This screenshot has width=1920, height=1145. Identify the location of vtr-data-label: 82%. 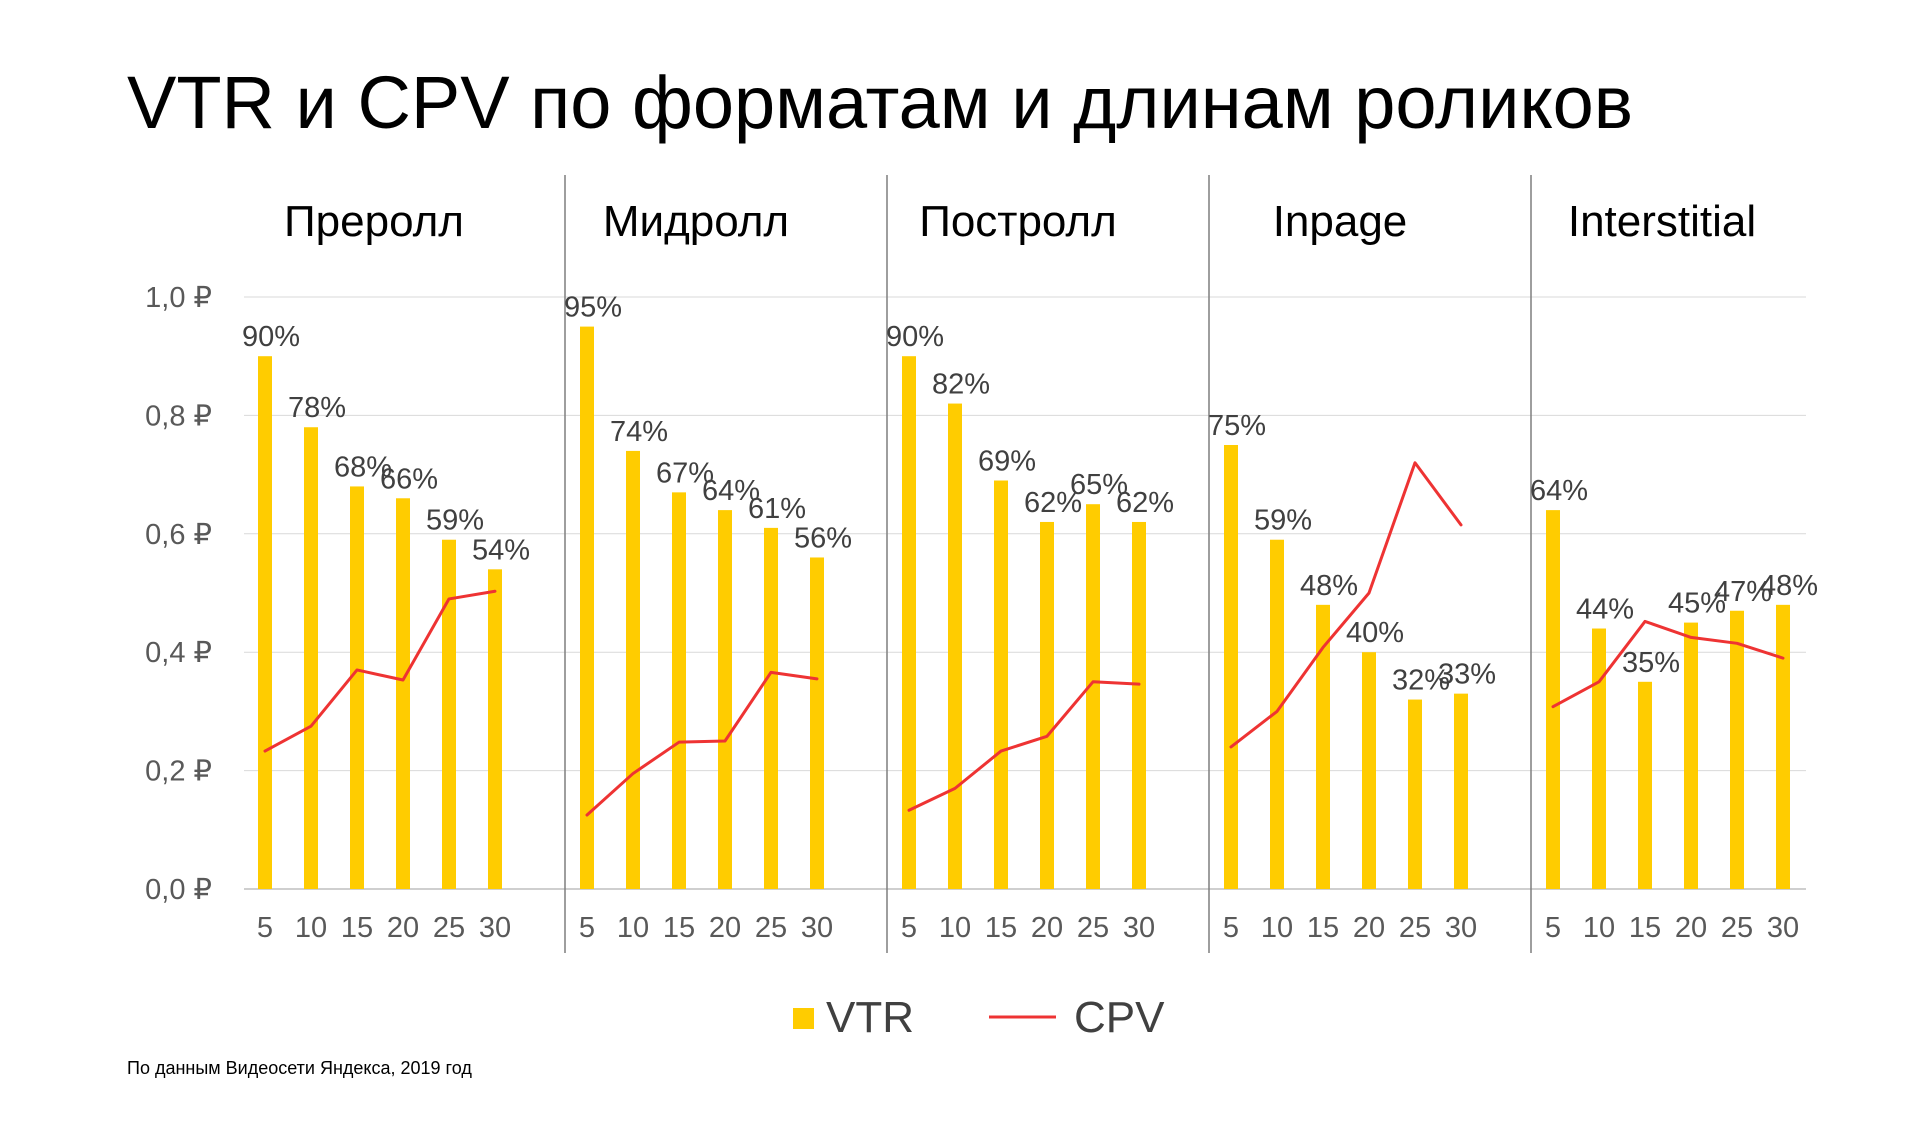
(961, 385).